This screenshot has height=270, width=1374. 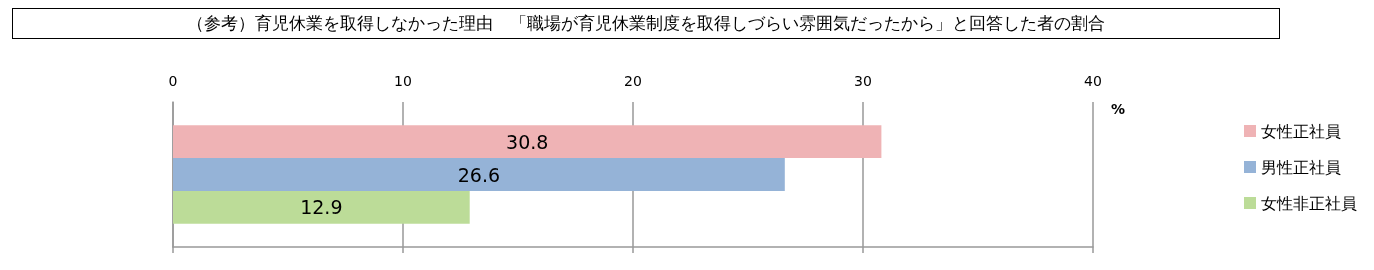 I want to click on legend-label: 女性非正社員, so click(x=1309, y=203).